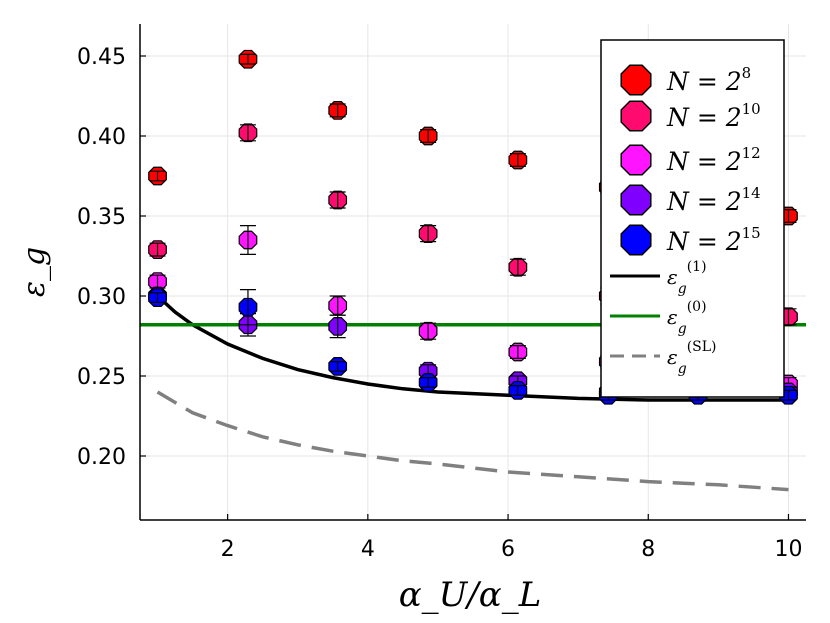 The width and height of the screenshot is (830, 623). What do you see at coordinates (101, 377) in the screenshot?
I see `y-tick-label: 0.25` at bounding box center [101, 377].